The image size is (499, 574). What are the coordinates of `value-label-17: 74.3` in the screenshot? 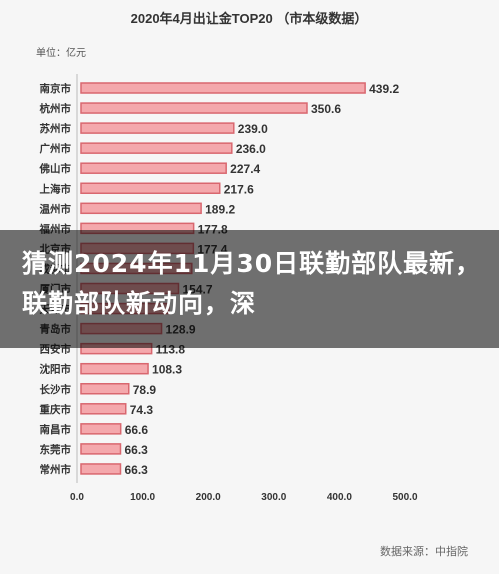 It's located at (142, 410).